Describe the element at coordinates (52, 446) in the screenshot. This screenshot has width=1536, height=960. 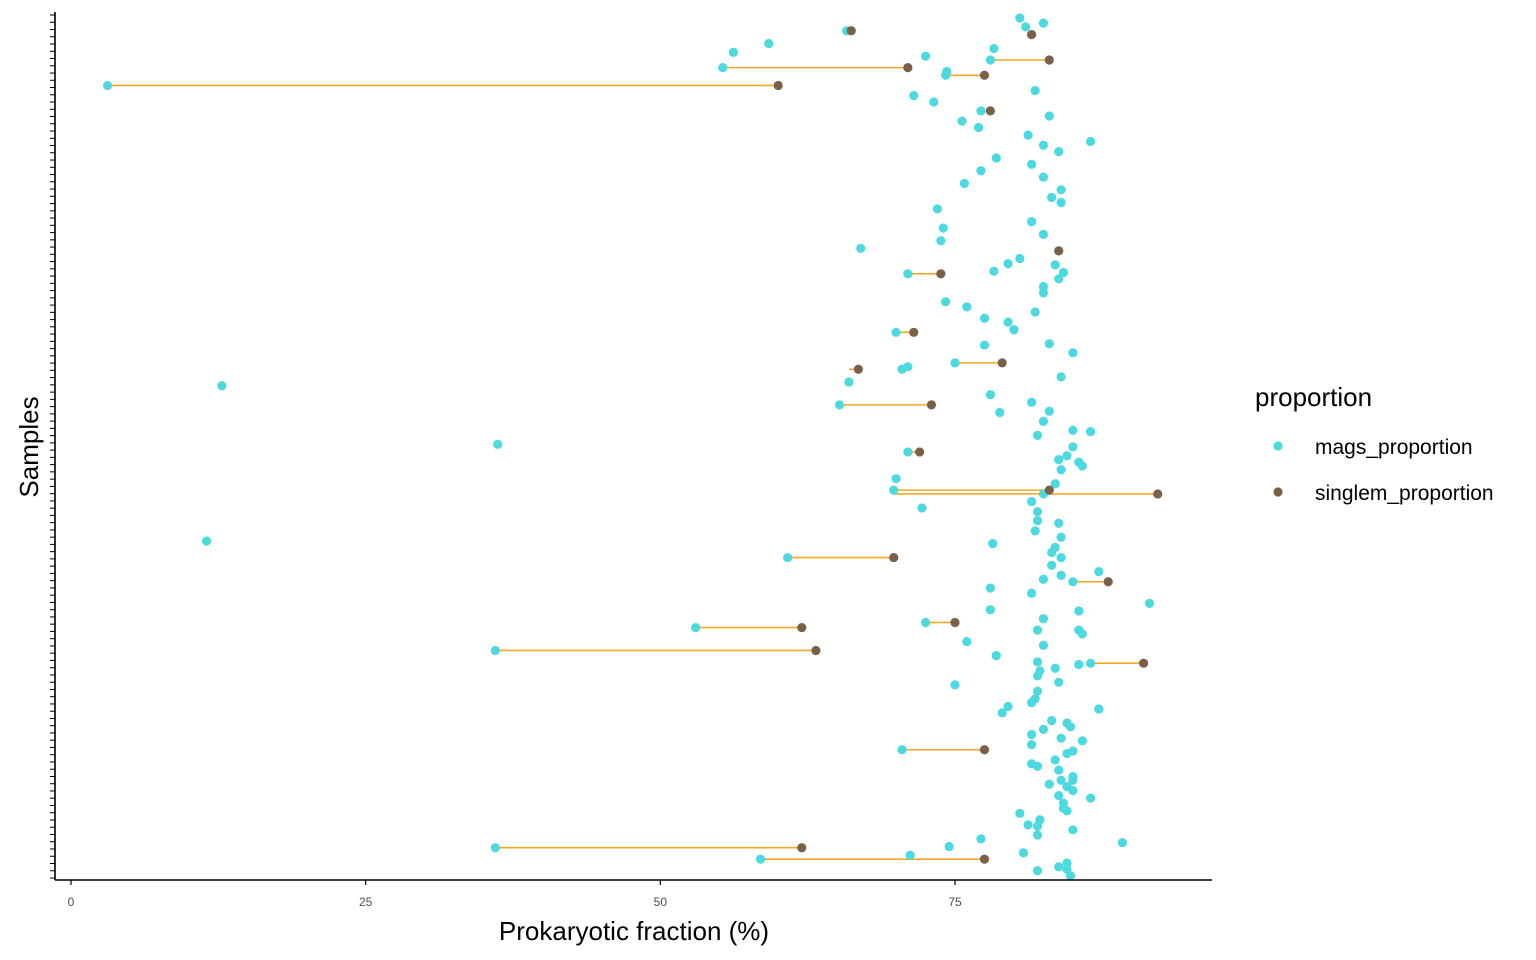
I see `y-ticks` at that location.